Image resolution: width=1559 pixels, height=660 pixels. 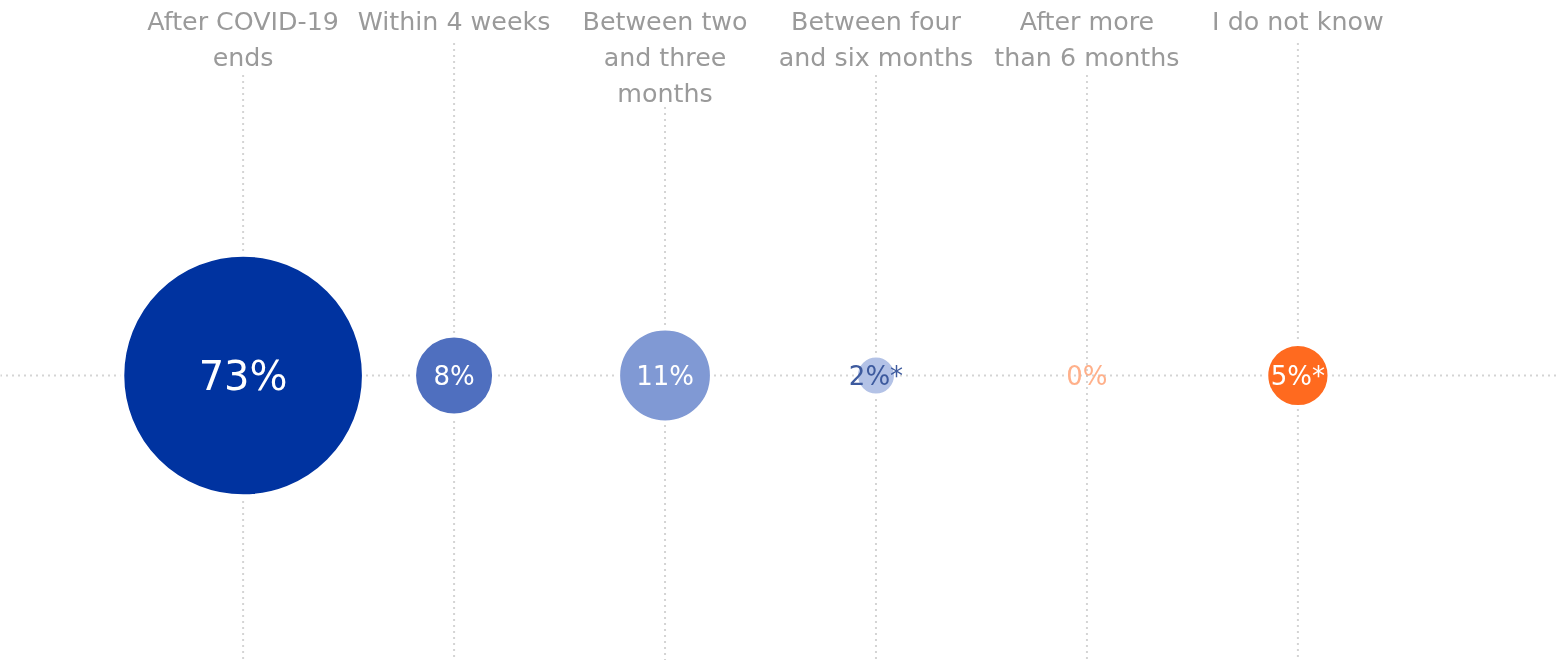 What do you see at coordinates (243, 375) in the screenshot?
I see `data-label: 73%` at bounding box center [243, 375].